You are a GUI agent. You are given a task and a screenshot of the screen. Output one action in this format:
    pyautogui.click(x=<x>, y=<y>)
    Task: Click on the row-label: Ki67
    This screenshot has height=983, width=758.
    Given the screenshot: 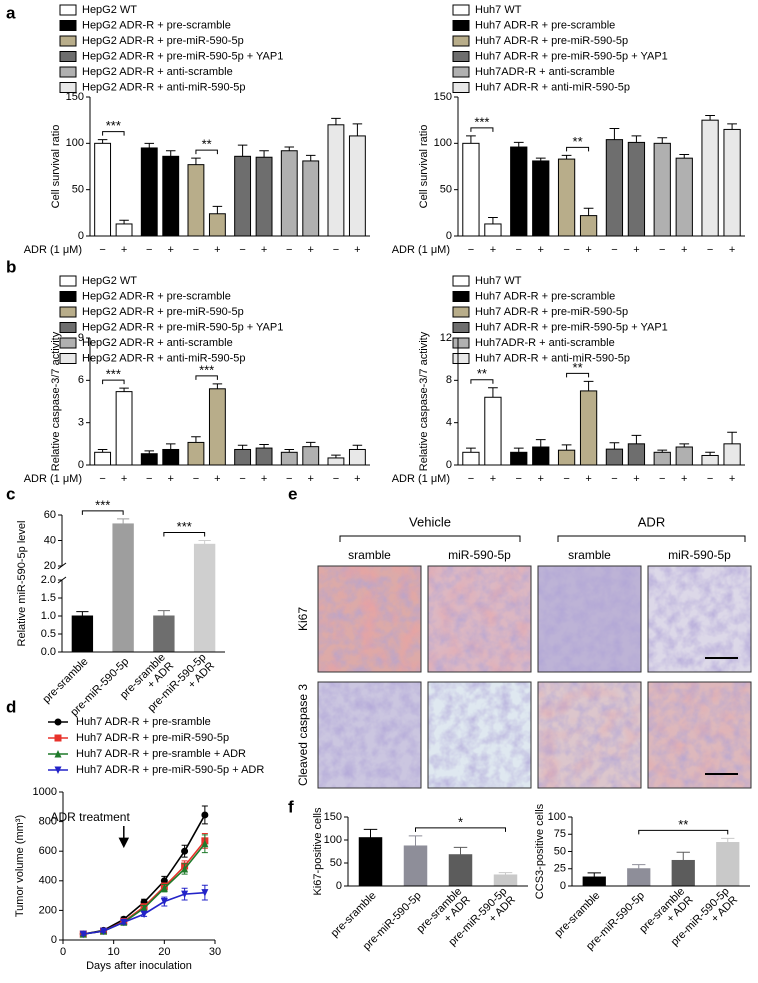 What is the action you would take?
    pyautogui.click(x=303, y=619)
    